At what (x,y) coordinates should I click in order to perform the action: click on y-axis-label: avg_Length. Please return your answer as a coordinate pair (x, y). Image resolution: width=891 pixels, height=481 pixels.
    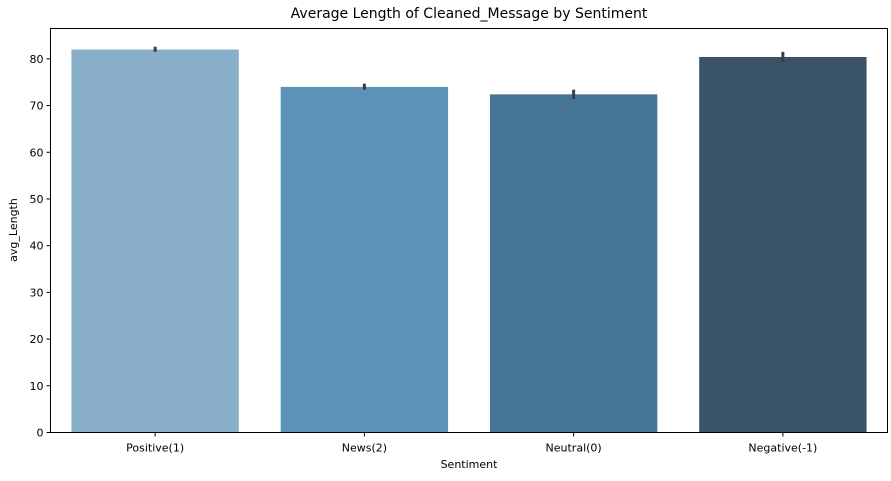
    Looking at the image, I should click on (13, 230).